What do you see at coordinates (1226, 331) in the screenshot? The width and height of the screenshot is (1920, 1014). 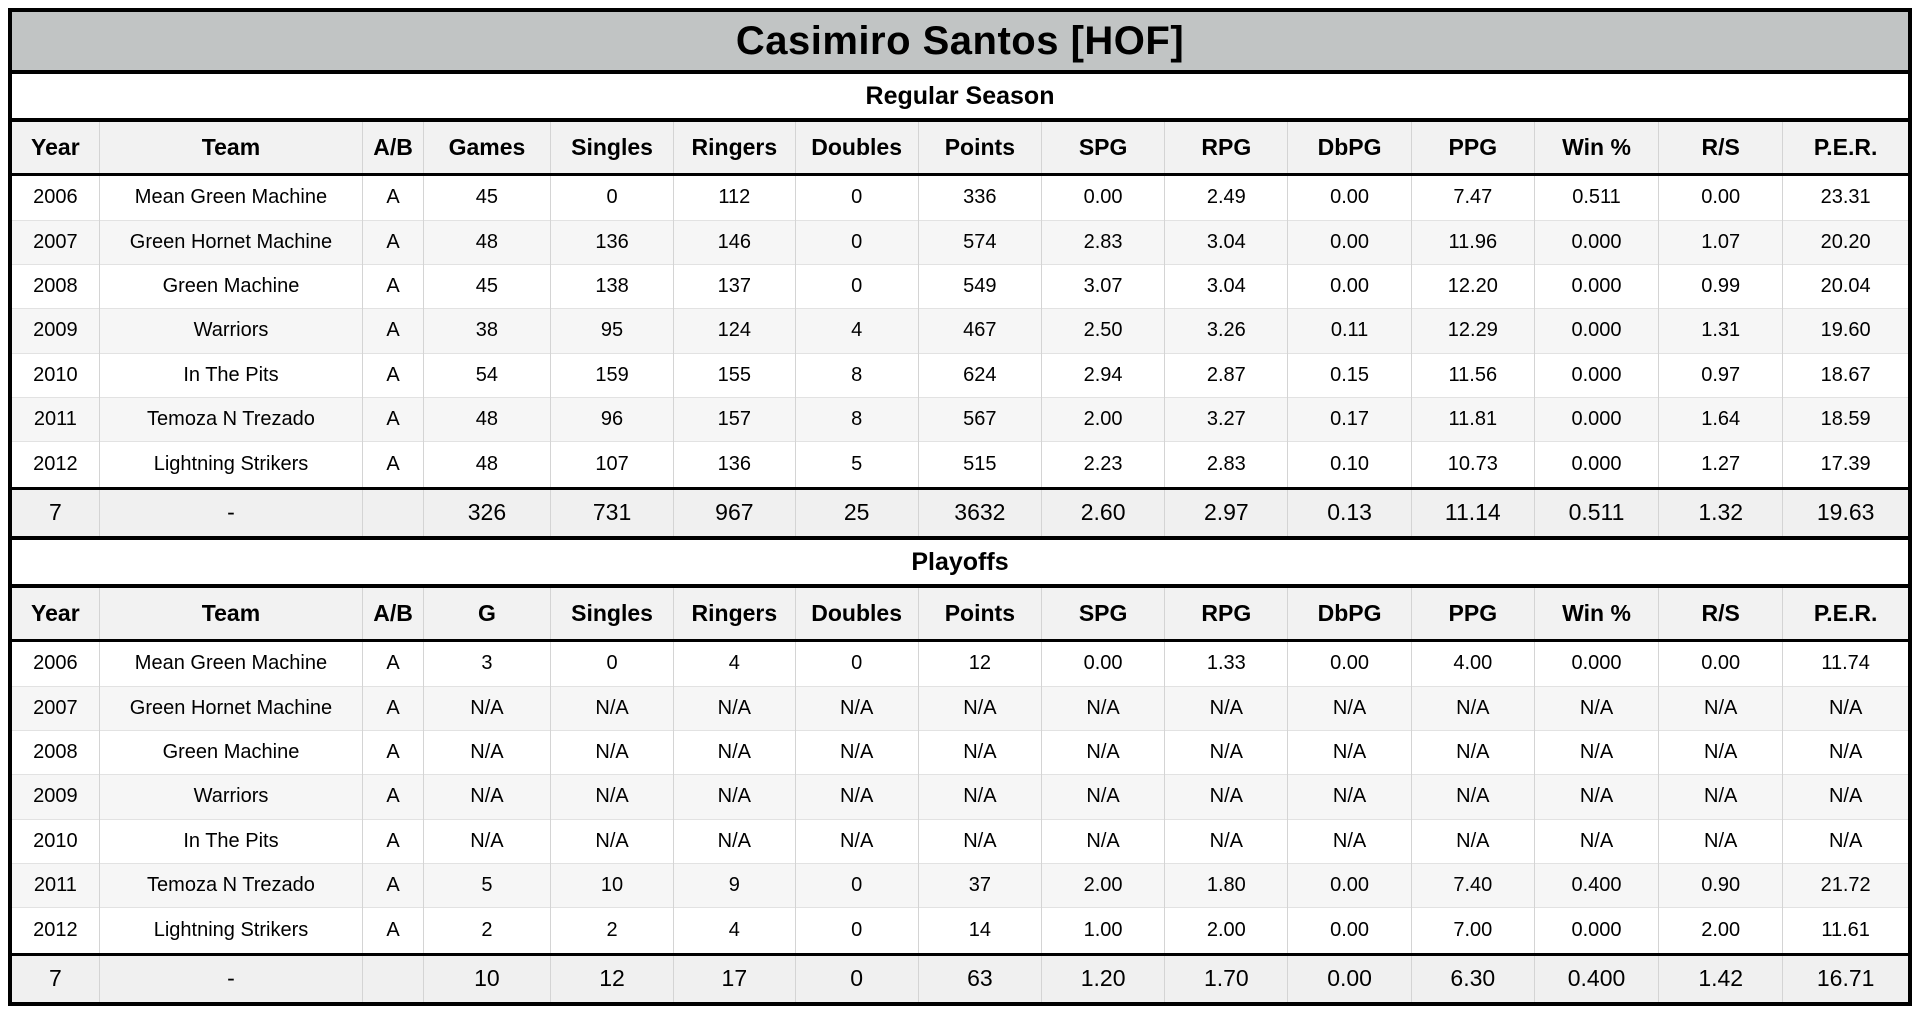 I see `stat-cell: 3.26` at bounding box center [1226, 331].